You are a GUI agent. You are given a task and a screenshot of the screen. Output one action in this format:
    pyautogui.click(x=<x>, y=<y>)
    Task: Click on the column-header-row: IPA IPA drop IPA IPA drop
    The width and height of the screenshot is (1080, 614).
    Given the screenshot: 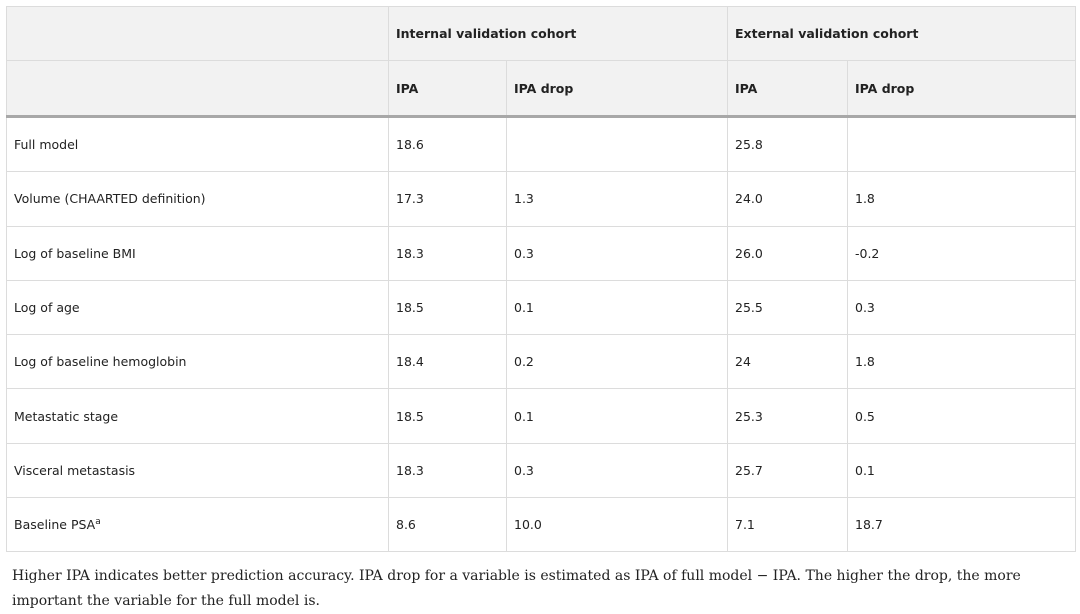 What is the action you would take?
    pyautogui.click(x=541, y=89)
    